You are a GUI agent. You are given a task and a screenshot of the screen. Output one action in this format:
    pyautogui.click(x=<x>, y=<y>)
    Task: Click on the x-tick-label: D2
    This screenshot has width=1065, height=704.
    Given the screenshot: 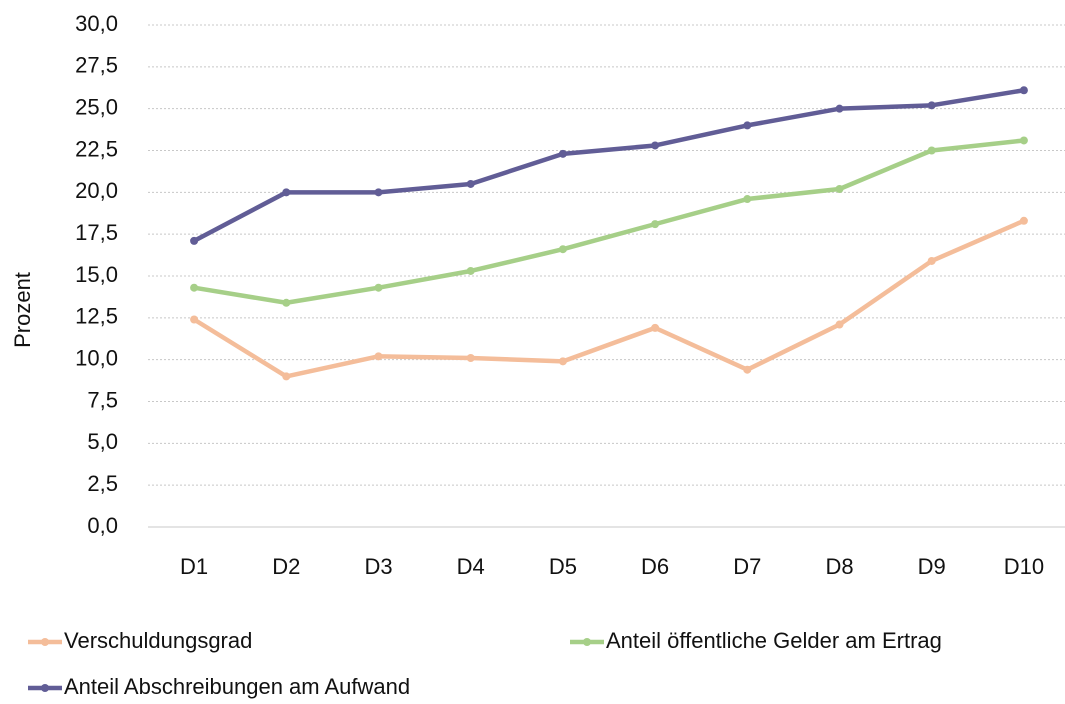 What is the action you would take?
    pyautogui.click(x=286, y=566)
    